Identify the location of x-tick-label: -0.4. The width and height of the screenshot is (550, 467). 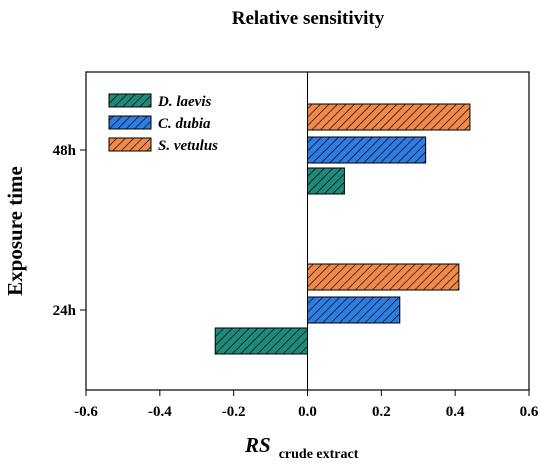
(160, 412).